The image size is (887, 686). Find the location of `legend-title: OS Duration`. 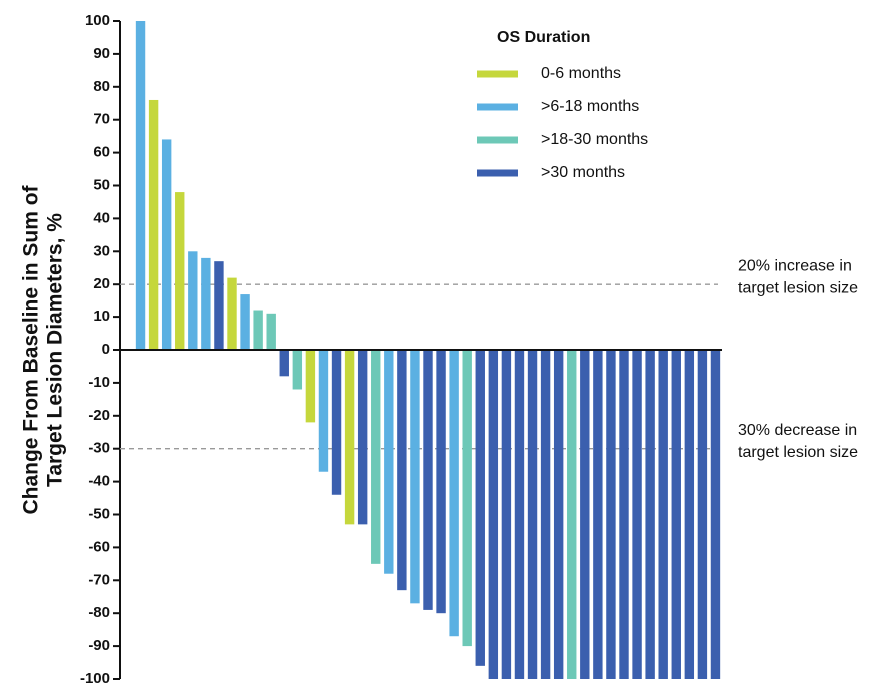

legend-title: OS Duration is located at coordinates (543, 37).